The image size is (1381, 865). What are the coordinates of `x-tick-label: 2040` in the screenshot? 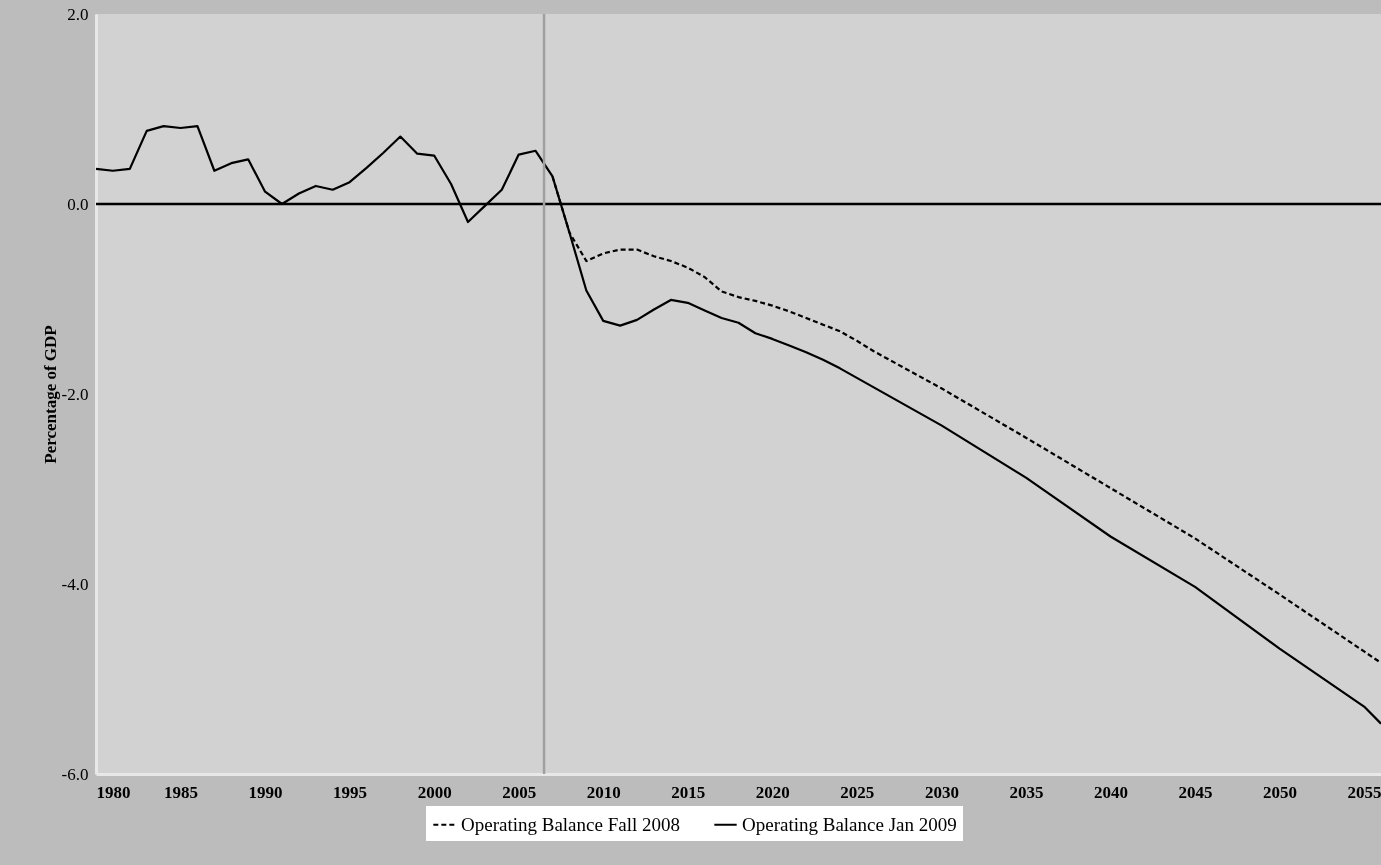 It's located at (1110, 792).